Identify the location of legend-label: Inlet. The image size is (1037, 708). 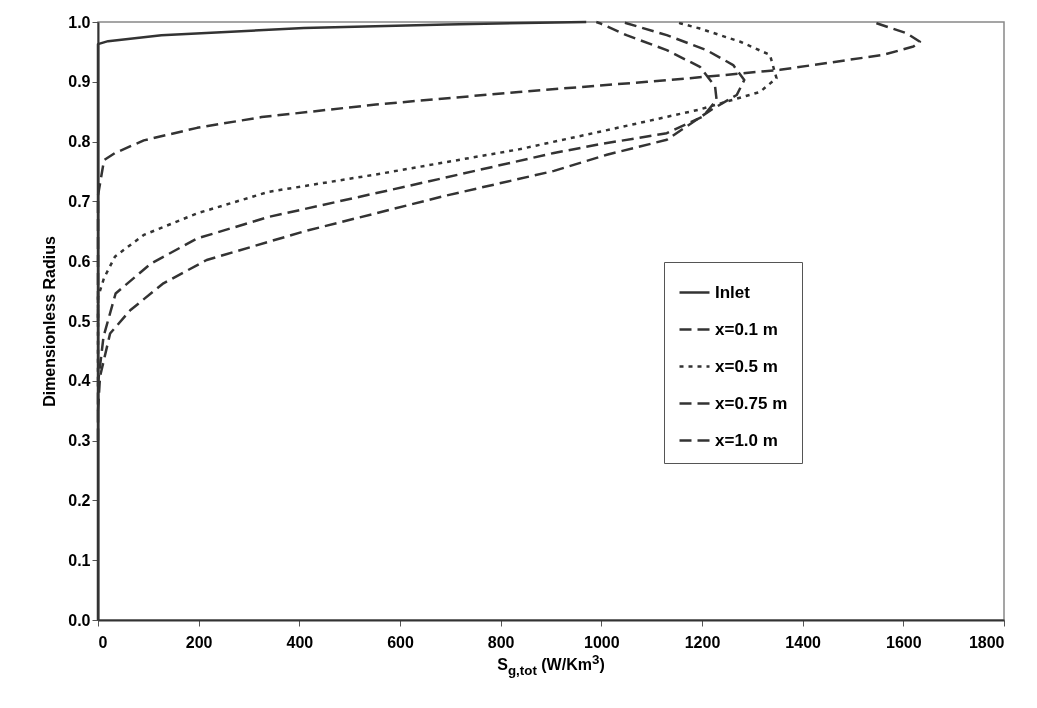
(733, 292).